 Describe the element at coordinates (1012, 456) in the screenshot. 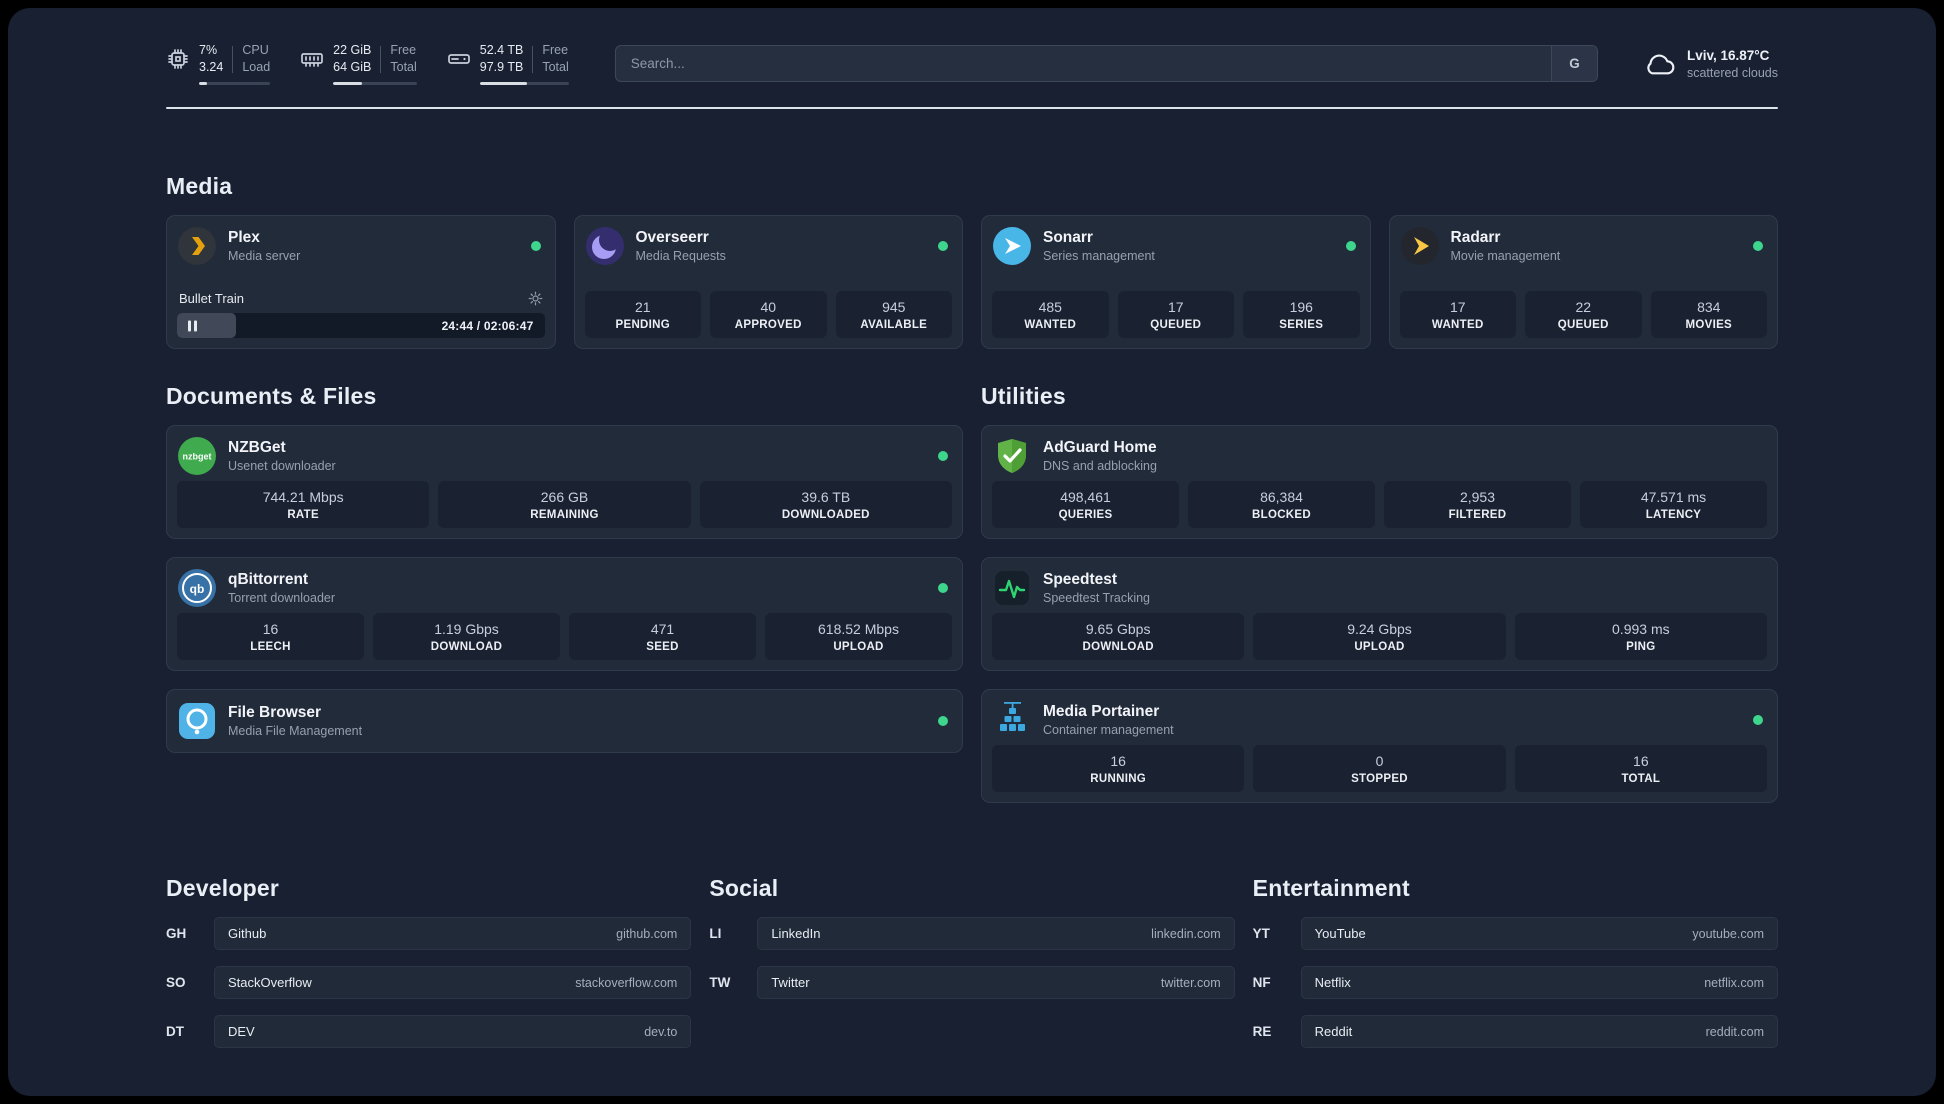

I see `adguard-icon` at that location.